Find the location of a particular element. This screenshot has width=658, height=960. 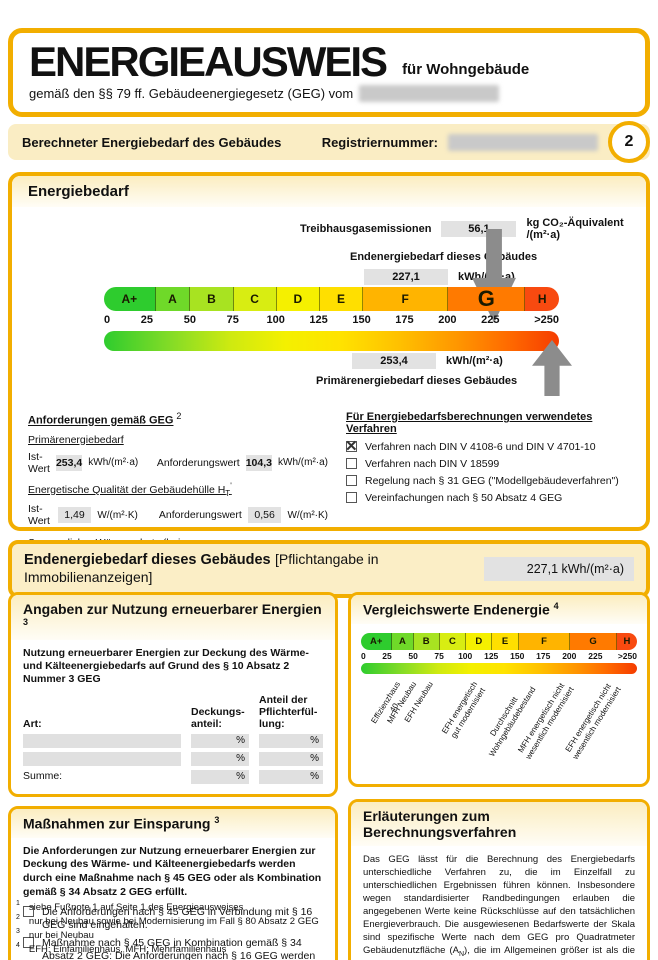

prim-ist-value: 253,4 is located at coordinates (69, 462).